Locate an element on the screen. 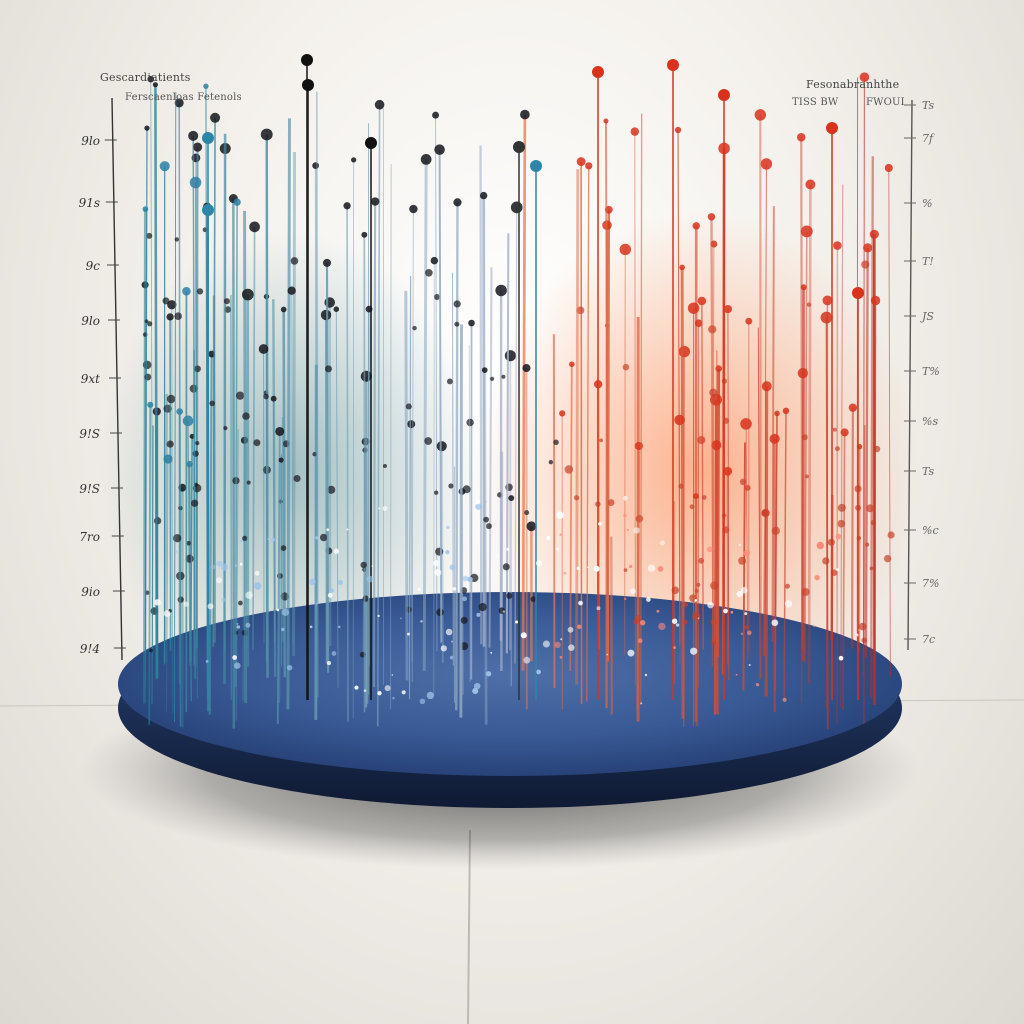 The height and width of the screenshot is (1024, 1024). left-tick-label: 9lo is located at coordinates (90, 321).